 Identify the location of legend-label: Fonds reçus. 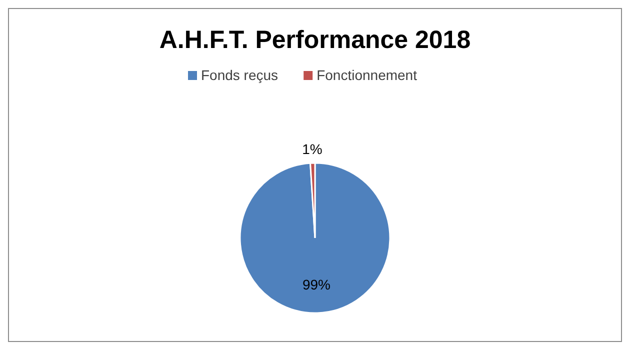
(239, 75).